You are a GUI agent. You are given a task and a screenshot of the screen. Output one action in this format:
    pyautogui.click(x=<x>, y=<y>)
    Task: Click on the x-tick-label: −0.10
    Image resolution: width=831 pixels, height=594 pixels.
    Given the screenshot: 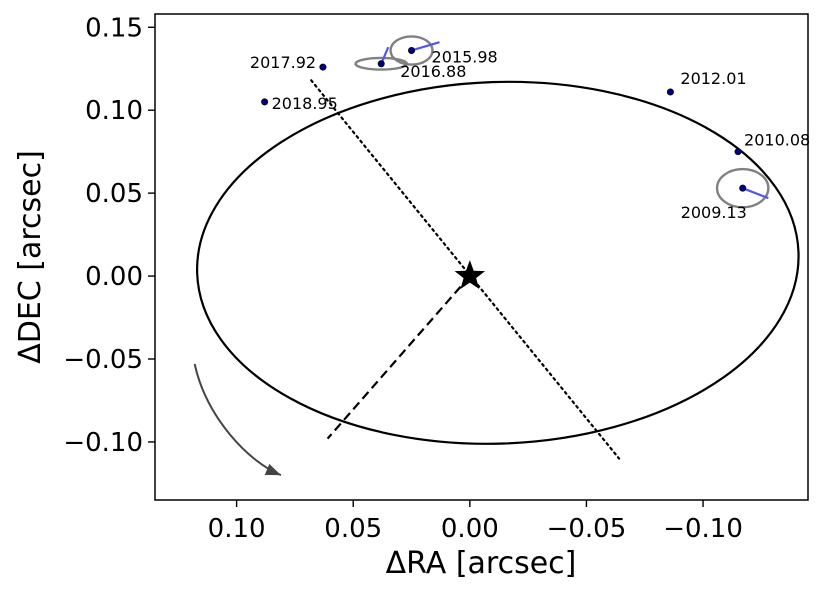 What is the action you would take?
    pyautogui.click(x=703, y=529)
    